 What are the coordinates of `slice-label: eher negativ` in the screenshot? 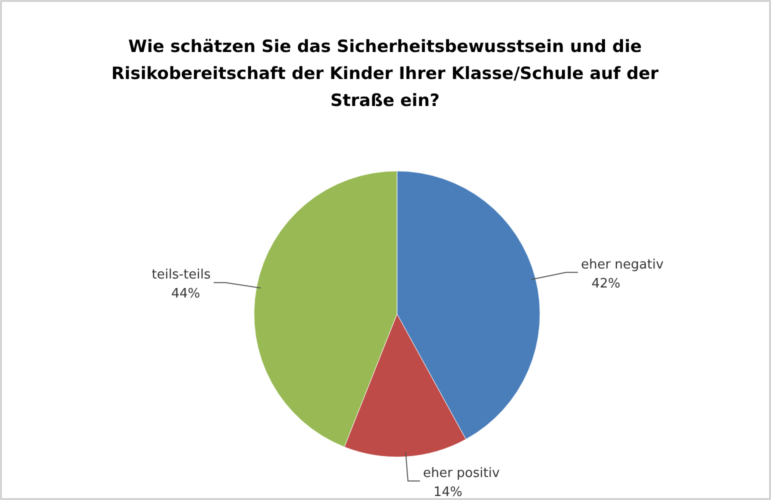 It's located at (622, 264).